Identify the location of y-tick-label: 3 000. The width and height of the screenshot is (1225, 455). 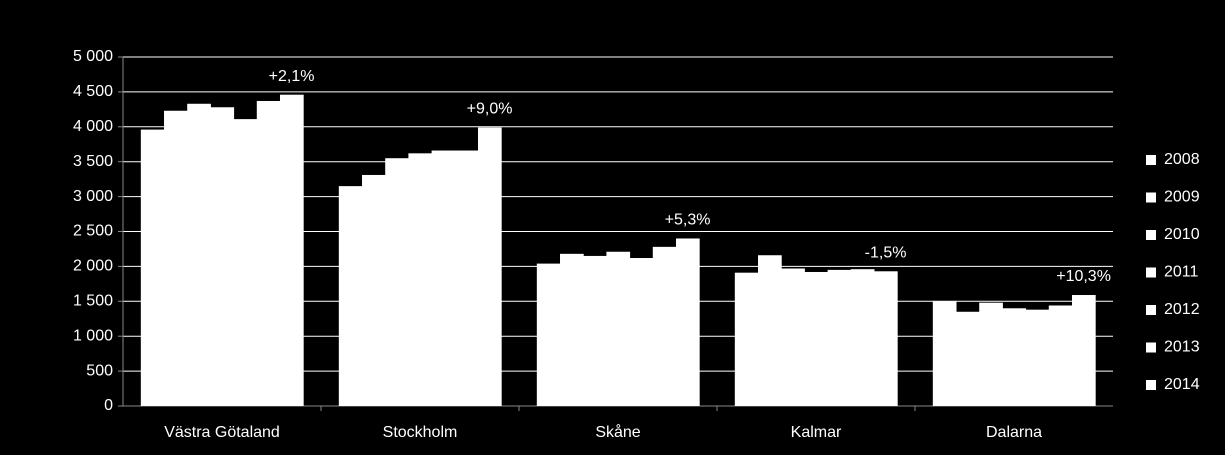
(93, 196).